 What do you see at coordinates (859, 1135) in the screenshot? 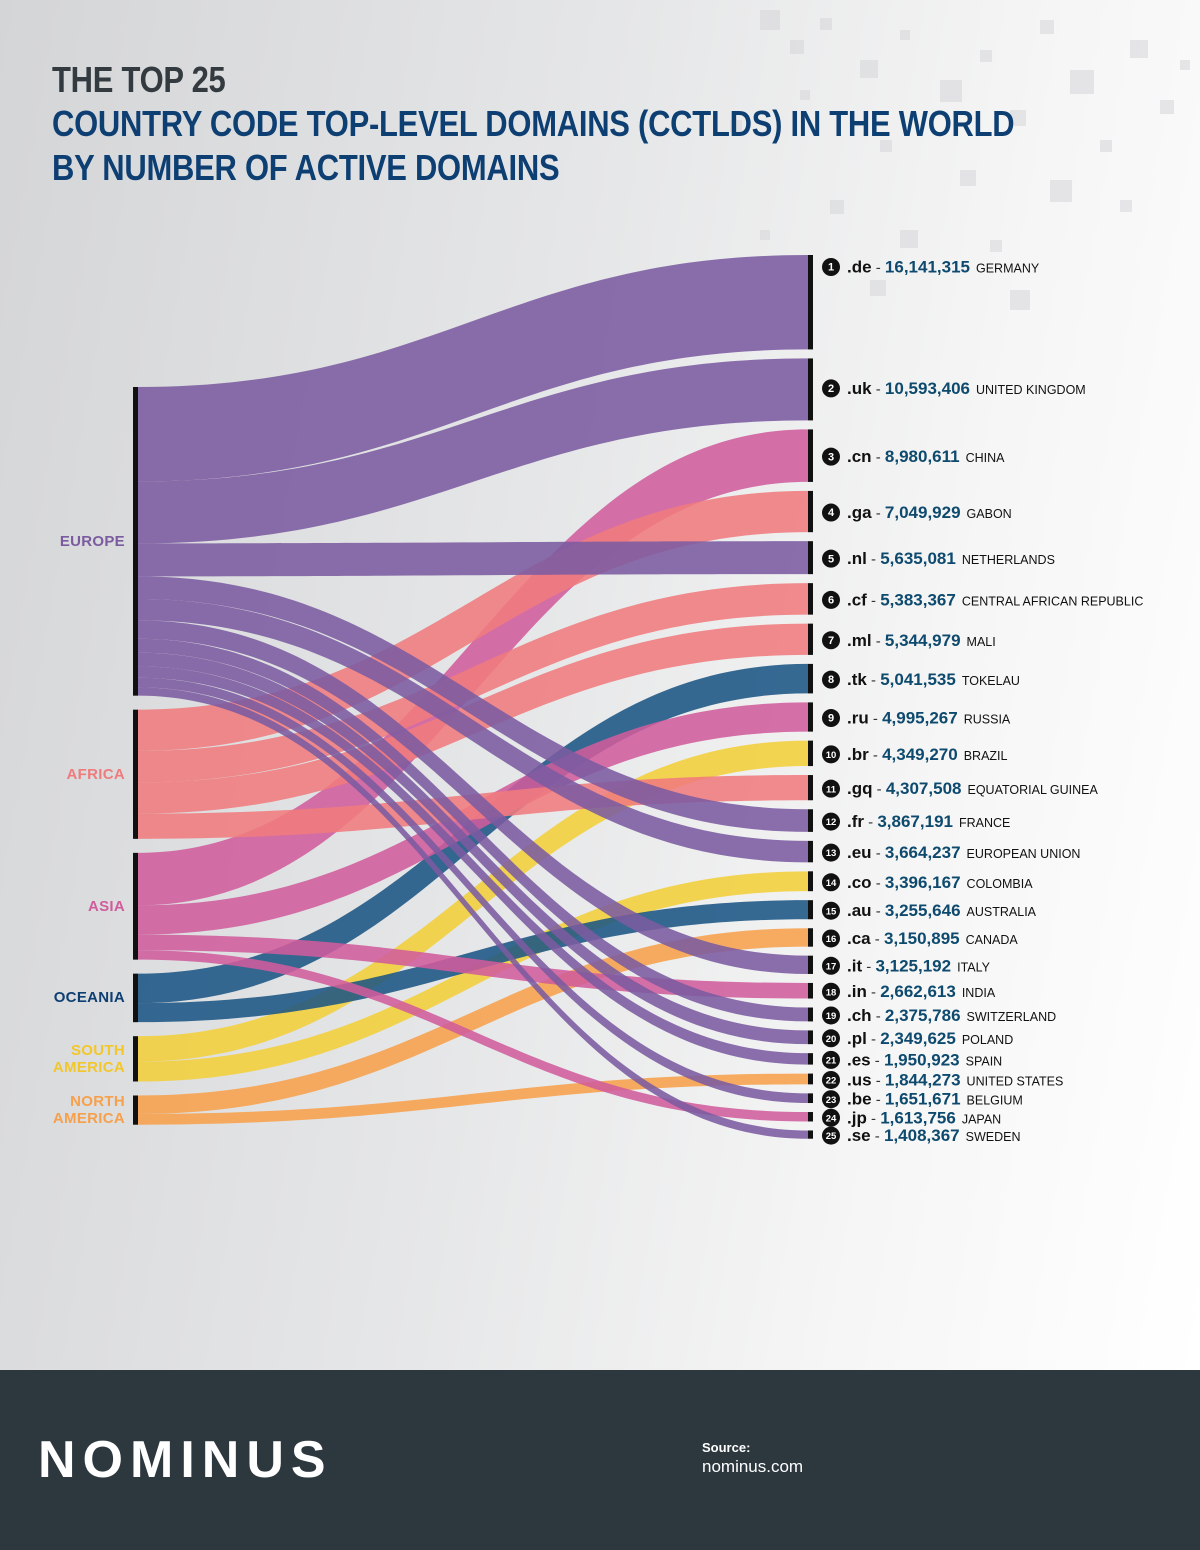
I see `tld-label: .se` at bounding box center [859, 1135].